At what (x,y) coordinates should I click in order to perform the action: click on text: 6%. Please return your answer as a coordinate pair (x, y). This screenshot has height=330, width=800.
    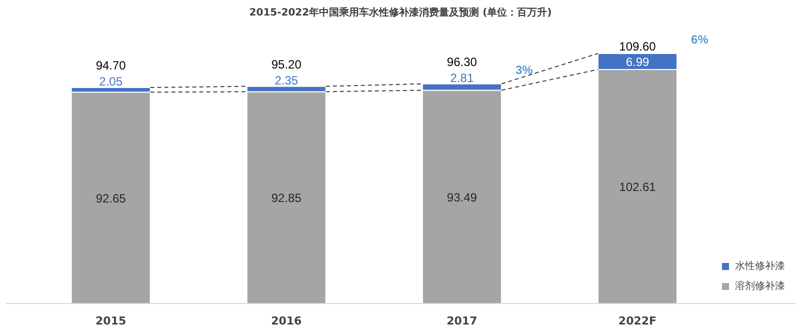
    Looking at the image, I should click on (700, 39).